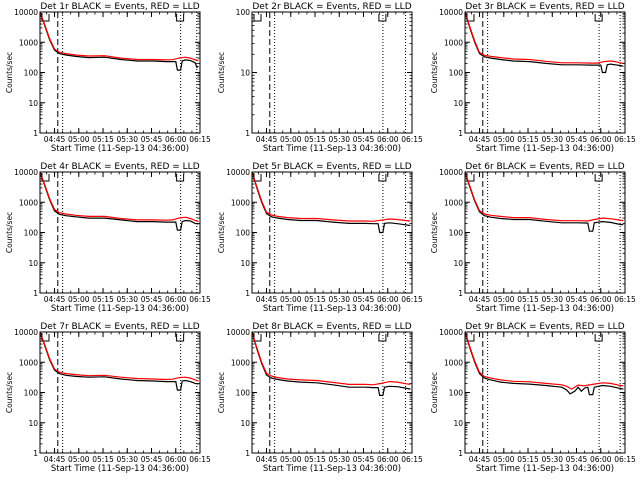  What do you see at coordinates (331, 7) in the screenshot?
I see `panel-title: Det 2r BLACK = Events, RED = LLD` at bounding box center [331, 7].